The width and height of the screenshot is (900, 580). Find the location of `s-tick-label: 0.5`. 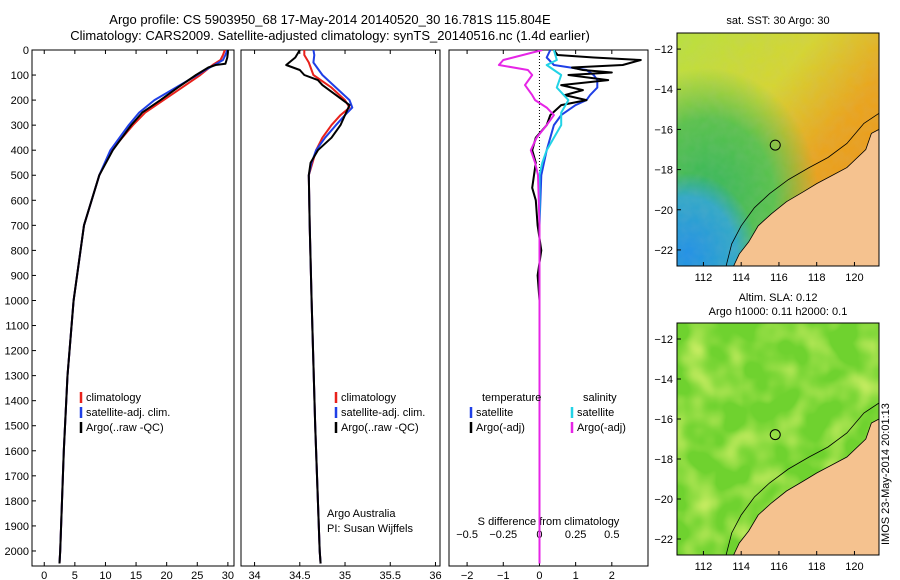

s-tick-label: 0.5 is located at coordinates (611, 535).